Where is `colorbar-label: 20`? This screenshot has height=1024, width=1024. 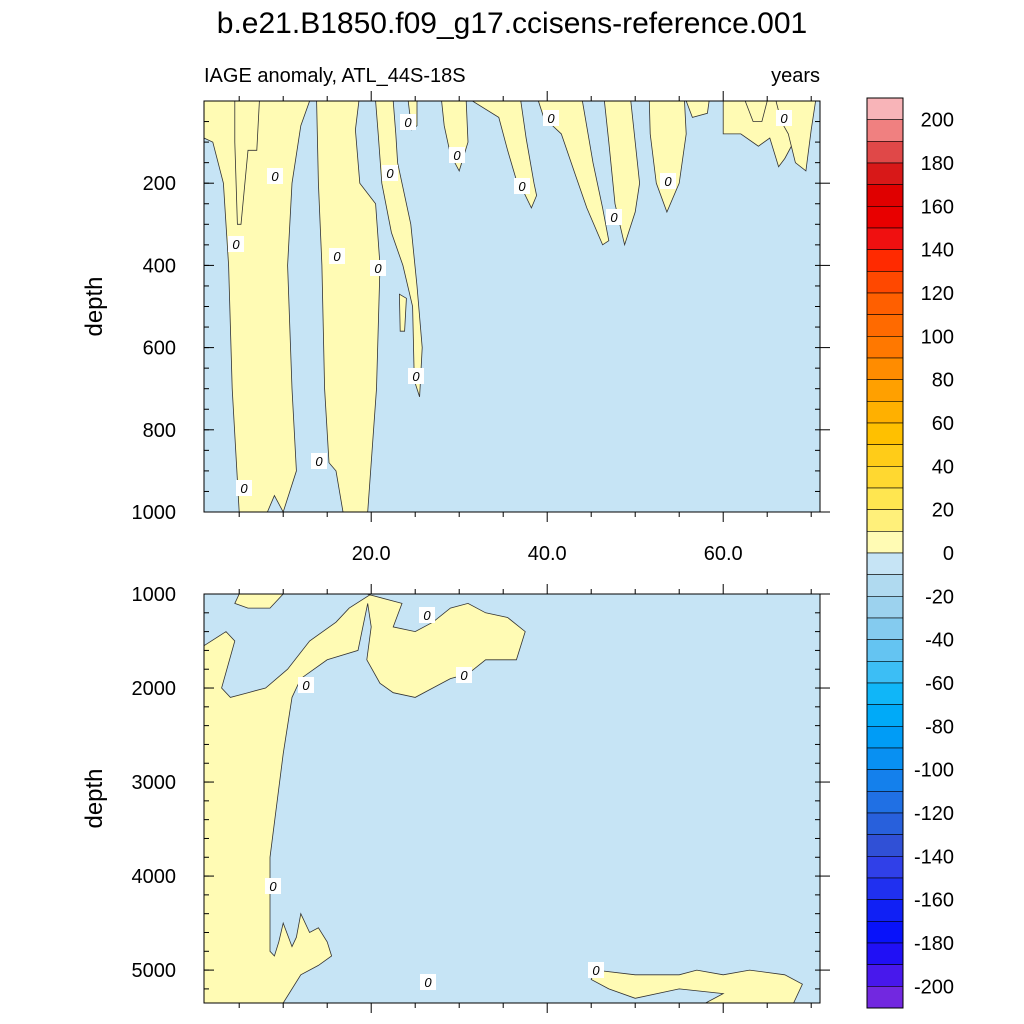 colorbar-label: 20 is located at coordinates (943, 511).